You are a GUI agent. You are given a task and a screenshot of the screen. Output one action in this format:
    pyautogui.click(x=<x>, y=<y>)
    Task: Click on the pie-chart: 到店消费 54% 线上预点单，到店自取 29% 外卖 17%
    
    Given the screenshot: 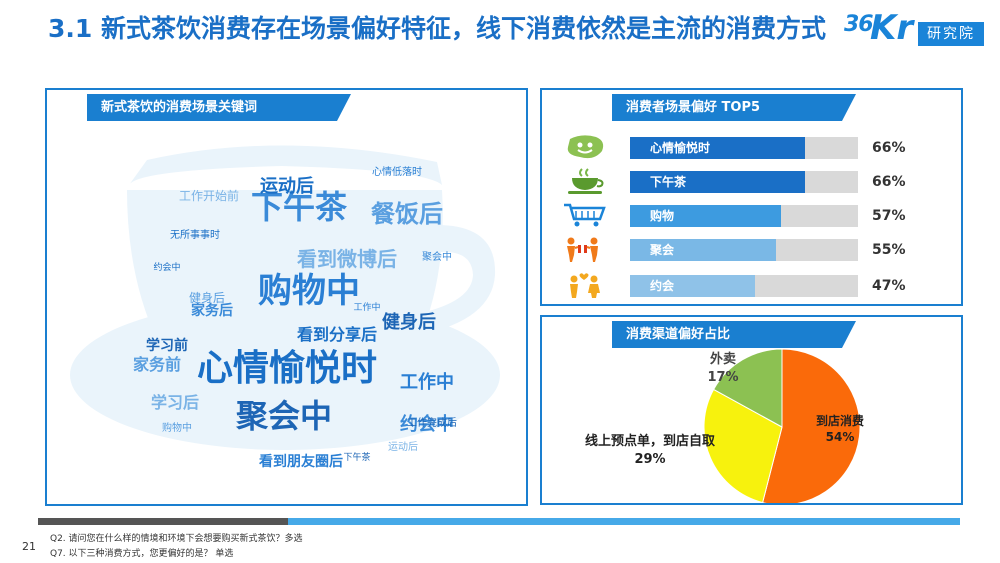 What is the action you would take?
    pyautogui.click(x=724, y=425)
    